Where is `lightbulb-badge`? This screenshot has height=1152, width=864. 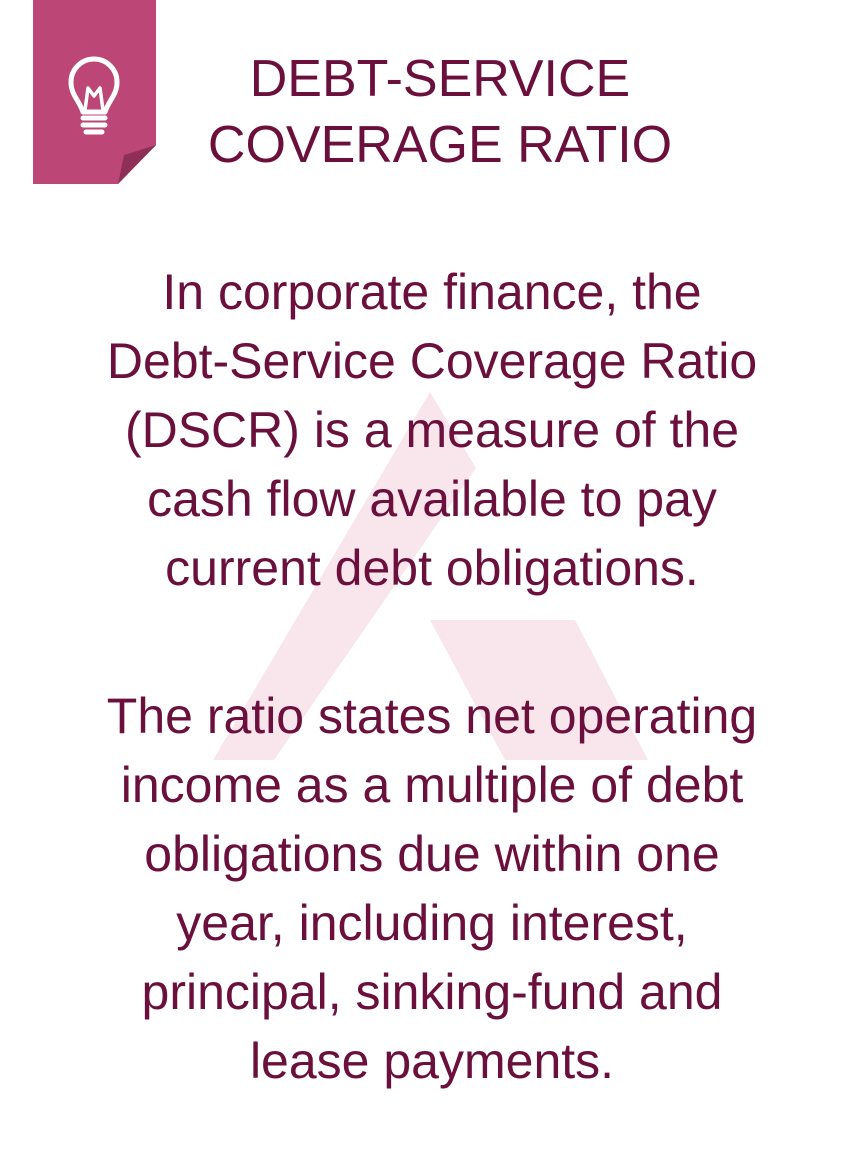 lightbulb-badge is located at coordinates (94, 92).